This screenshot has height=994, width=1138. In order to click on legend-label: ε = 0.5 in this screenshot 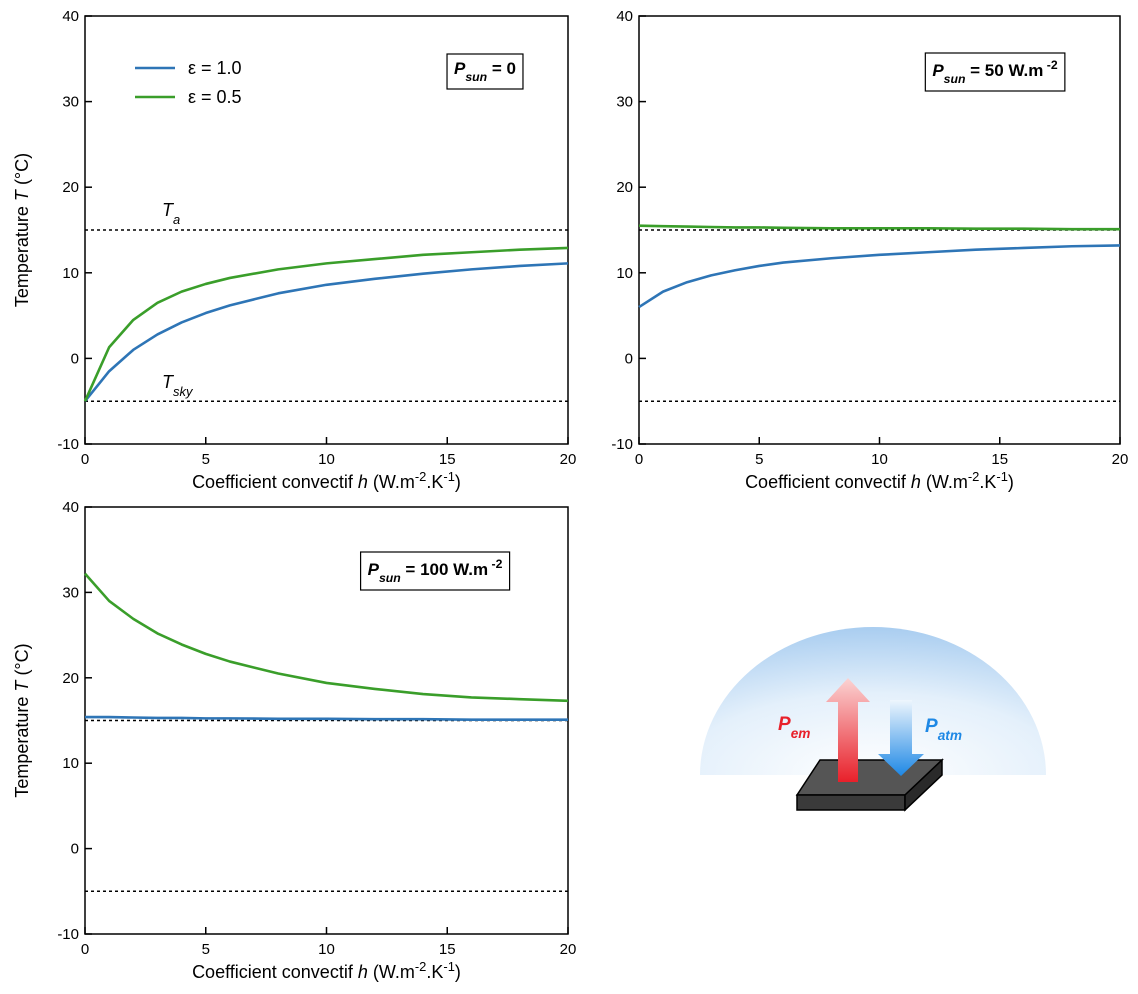, I will do `click(215, 97)`.